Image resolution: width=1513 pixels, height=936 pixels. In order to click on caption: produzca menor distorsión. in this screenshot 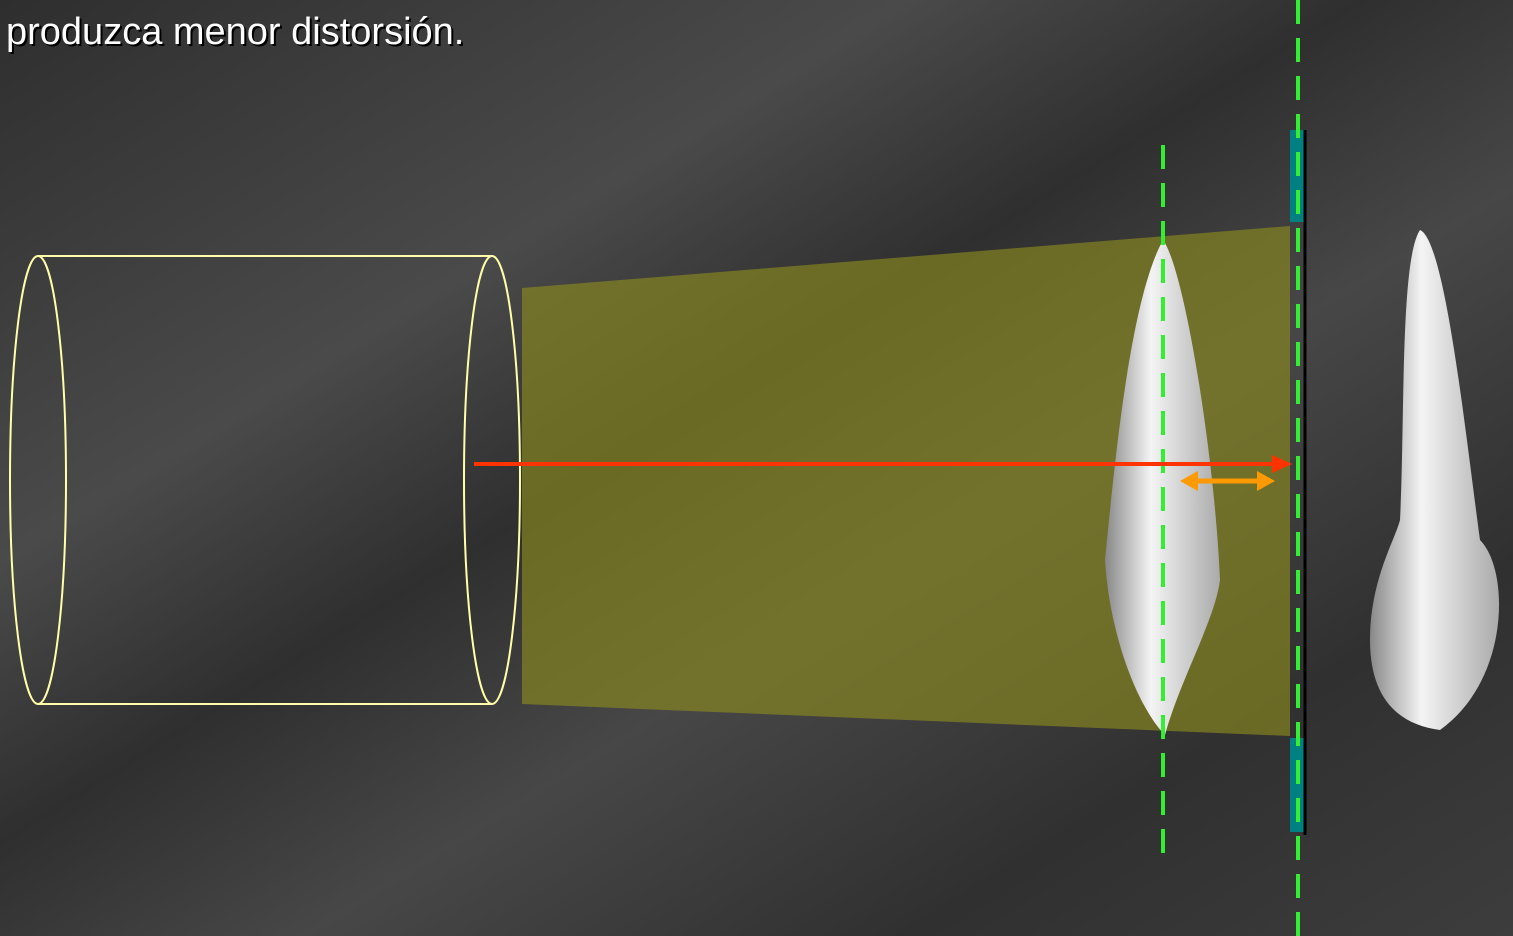, I will do `click(235, 32)`.